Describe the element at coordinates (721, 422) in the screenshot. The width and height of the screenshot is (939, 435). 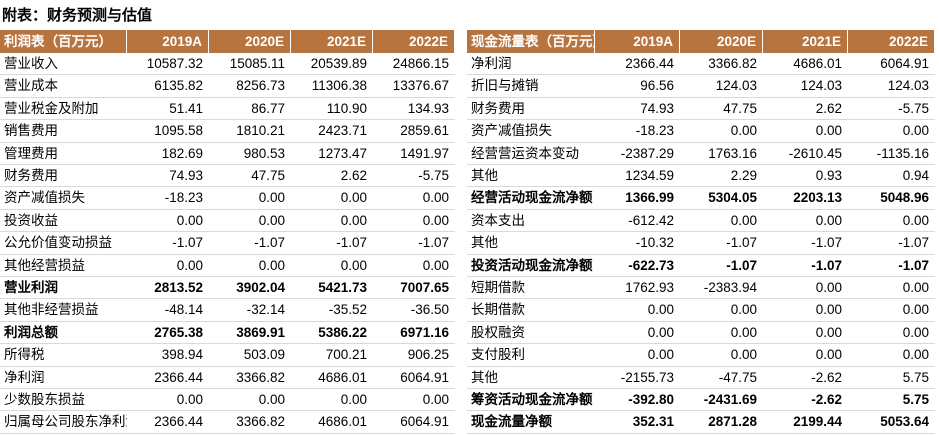
I see `value-cell: 2871.28` at that location.